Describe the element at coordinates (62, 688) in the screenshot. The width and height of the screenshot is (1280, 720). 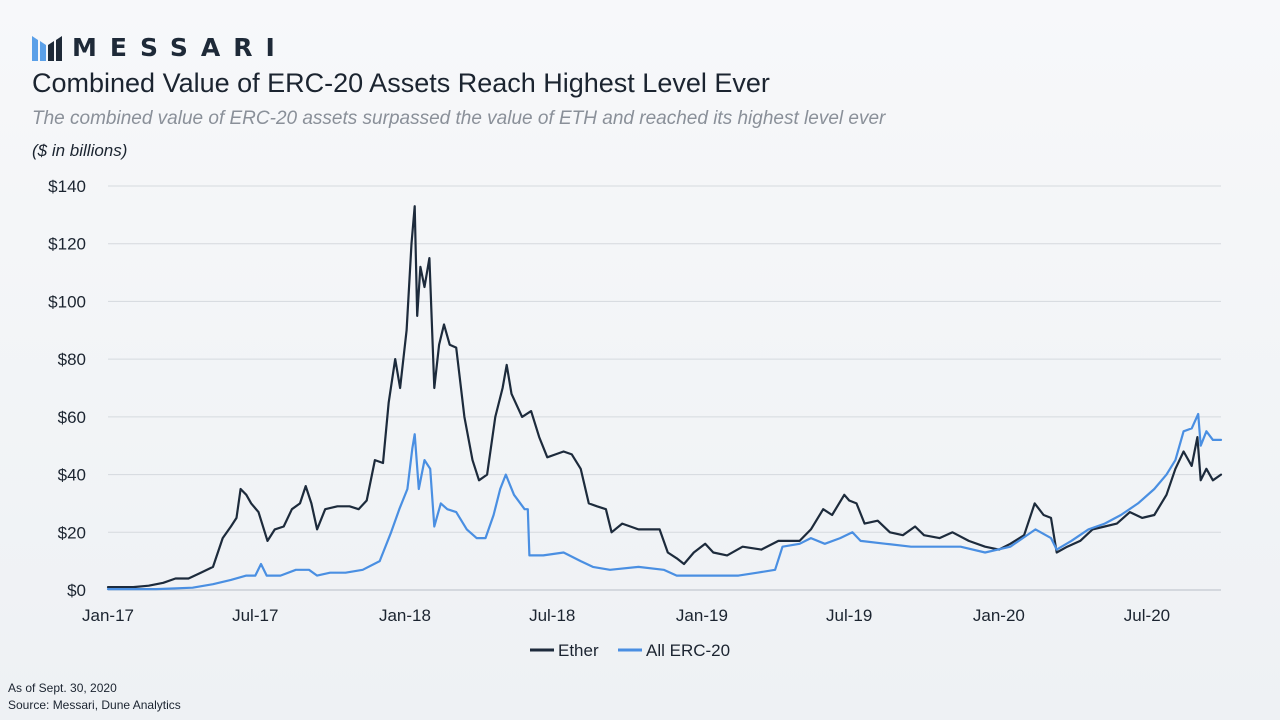
I see `as-of-note: As of Sept. 30, 2020` at that location.